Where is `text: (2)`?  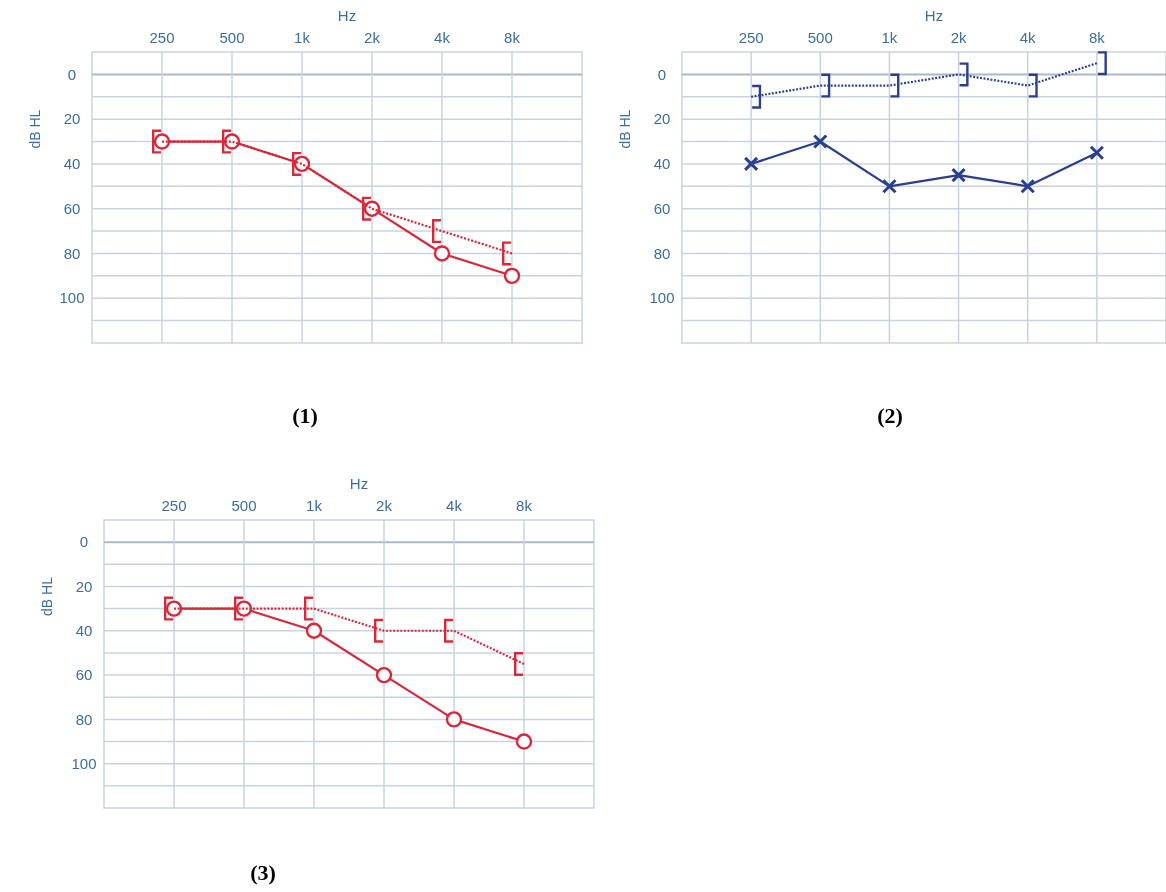
text: (2) is located at coordinates (890, 415).